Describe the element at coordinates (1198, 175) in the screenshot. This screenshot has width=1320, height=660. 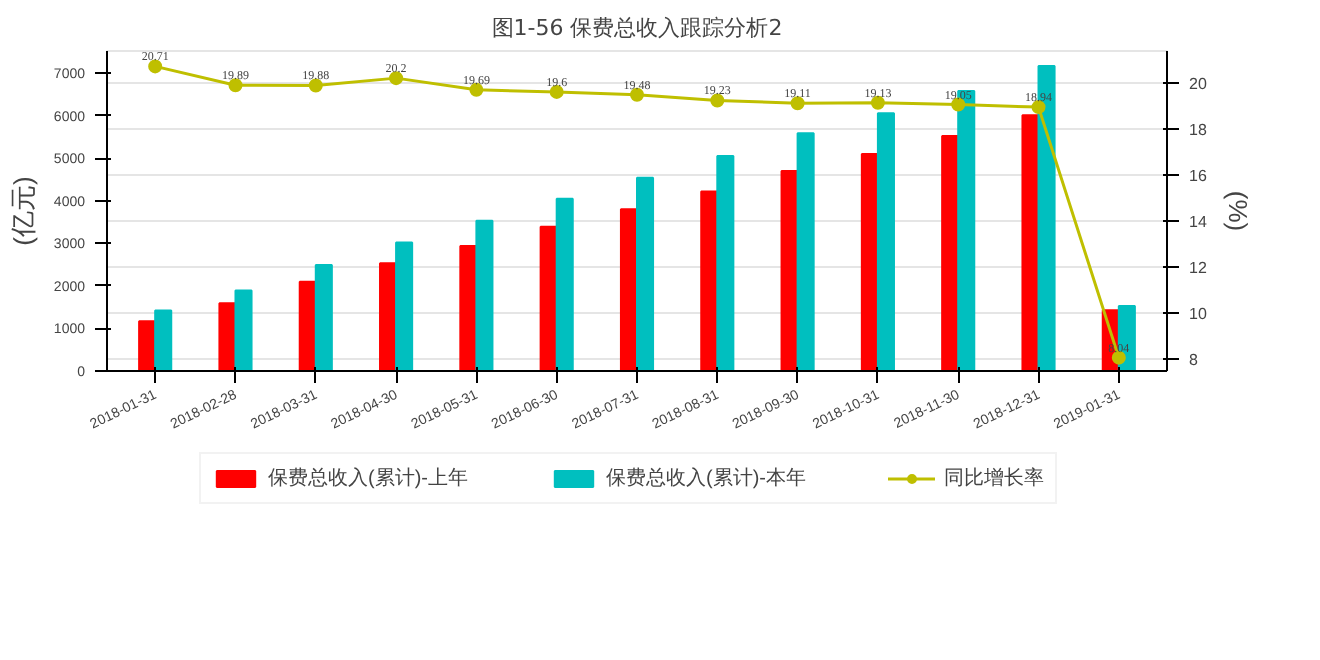
I see `y2-tick-label: 16` at that location.